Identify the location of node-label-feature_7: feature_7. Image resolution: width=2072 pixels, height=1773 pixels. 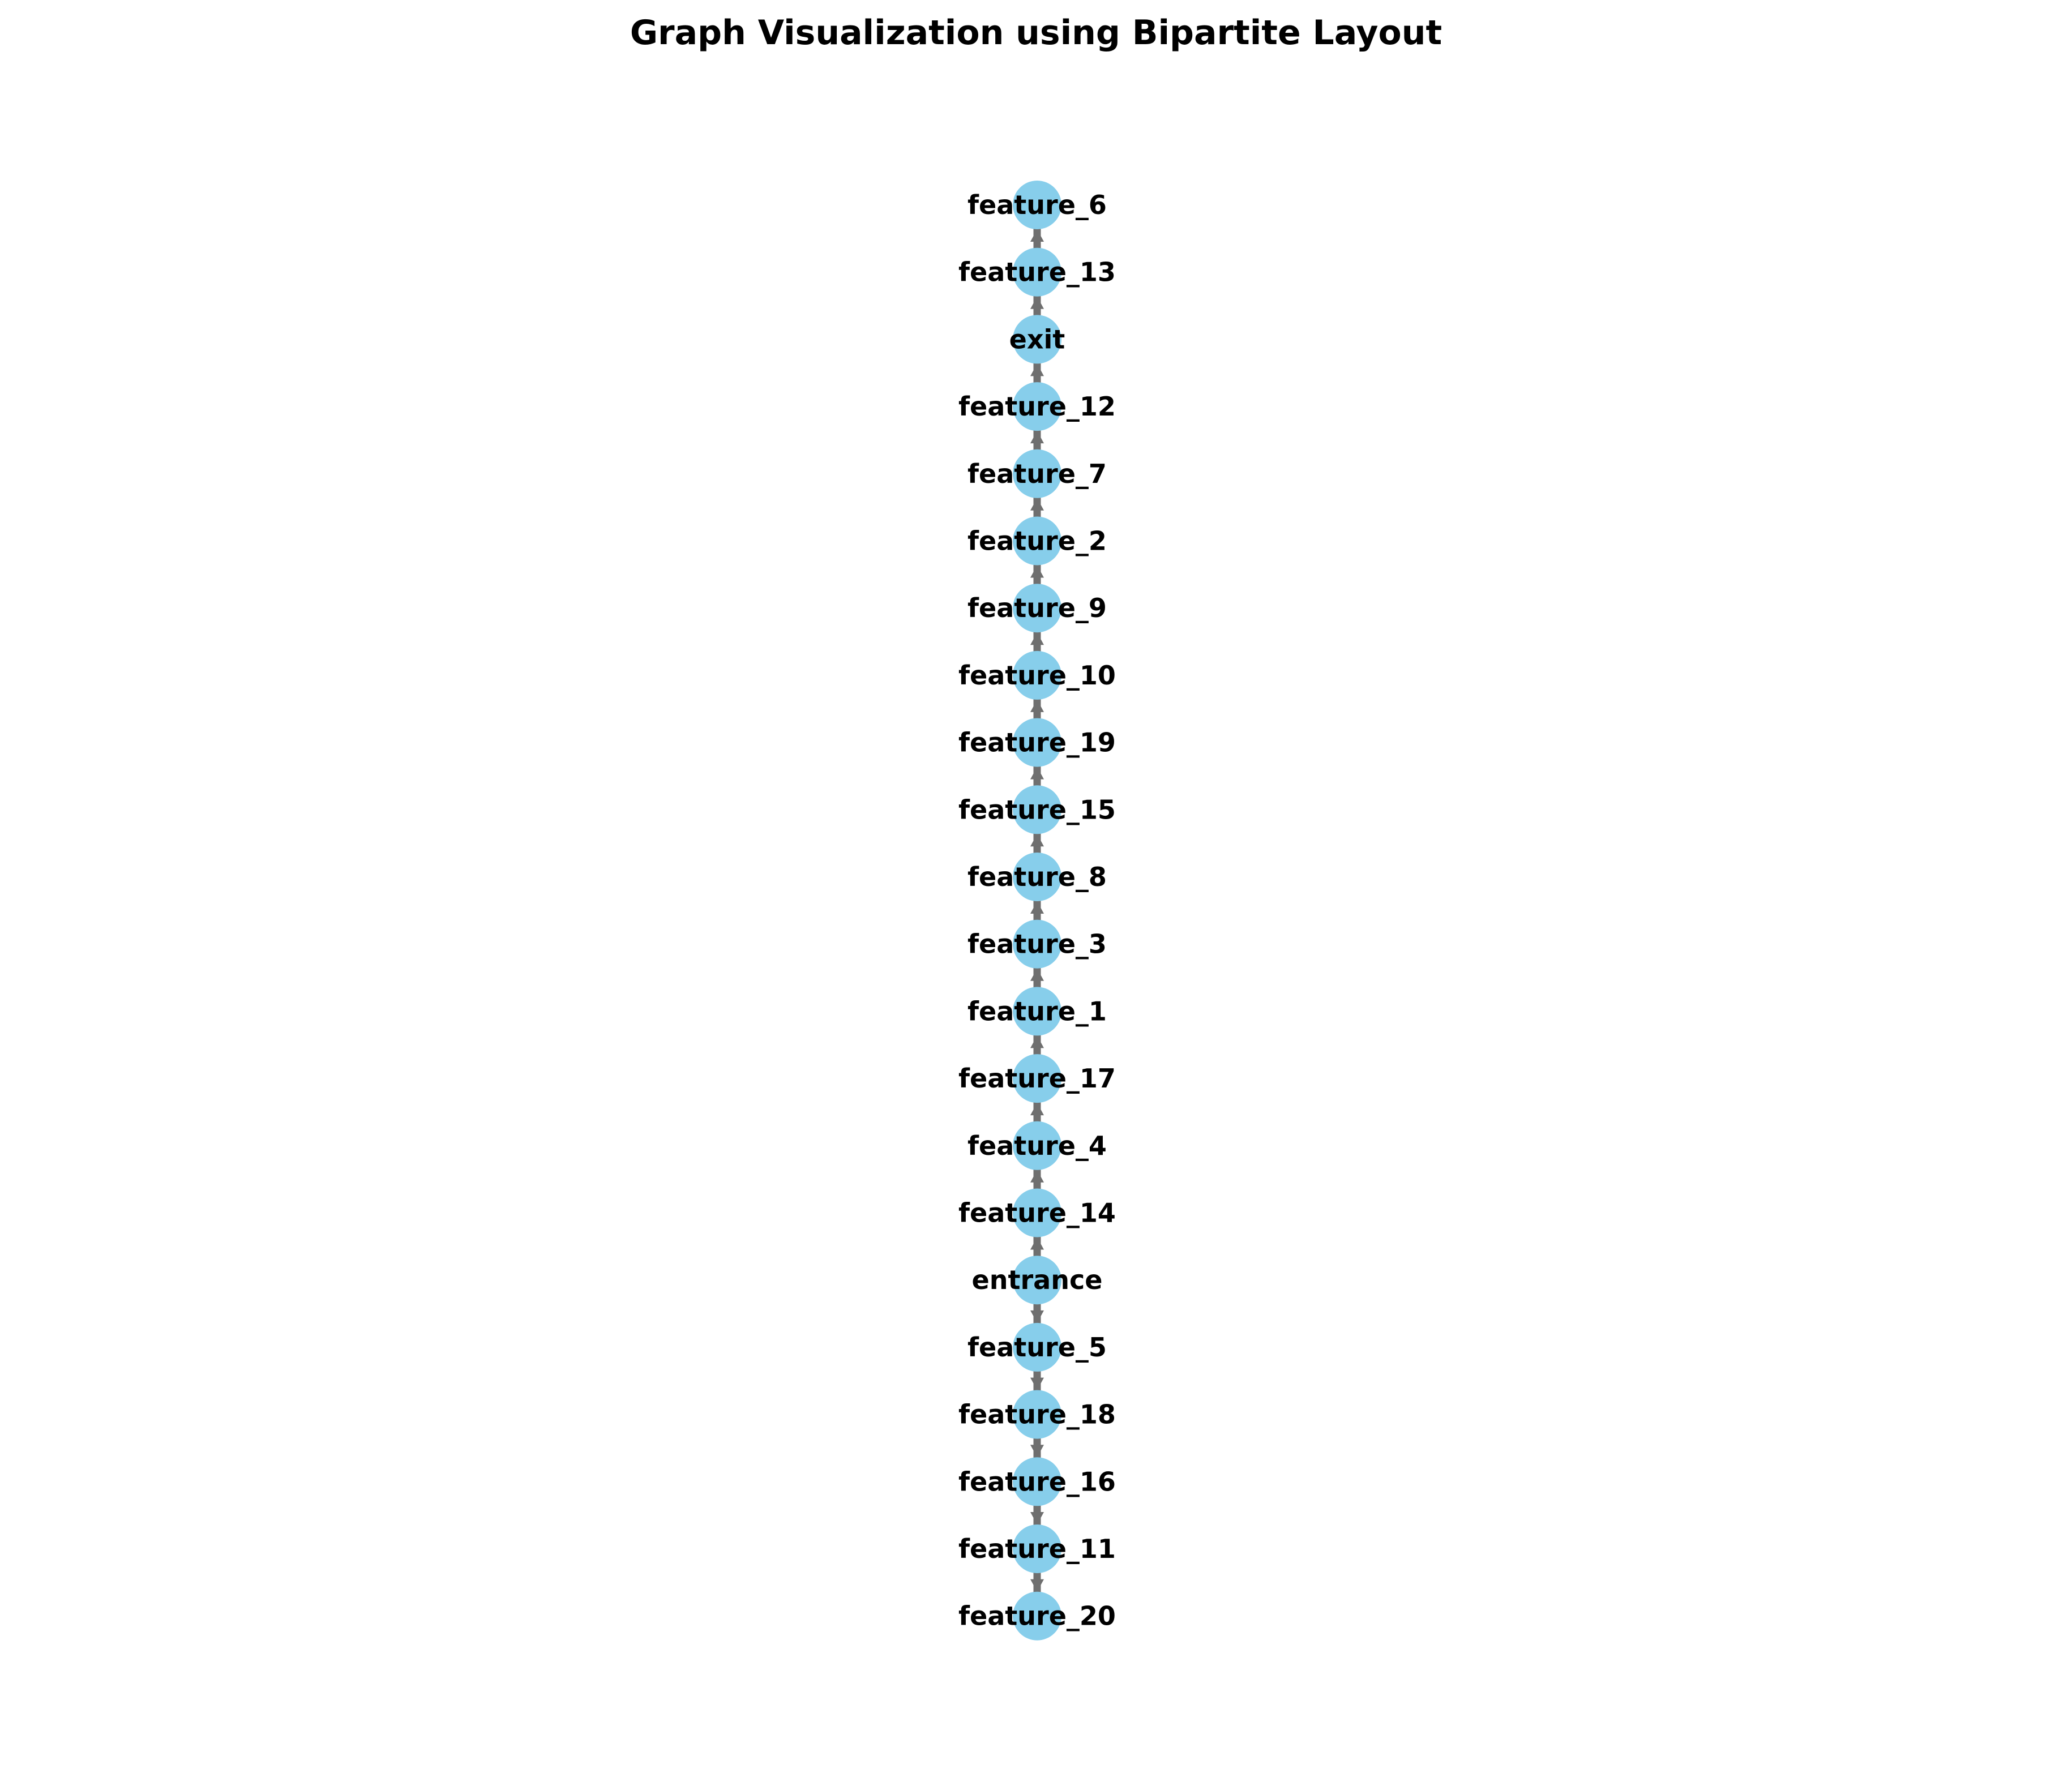
(1037, 474).